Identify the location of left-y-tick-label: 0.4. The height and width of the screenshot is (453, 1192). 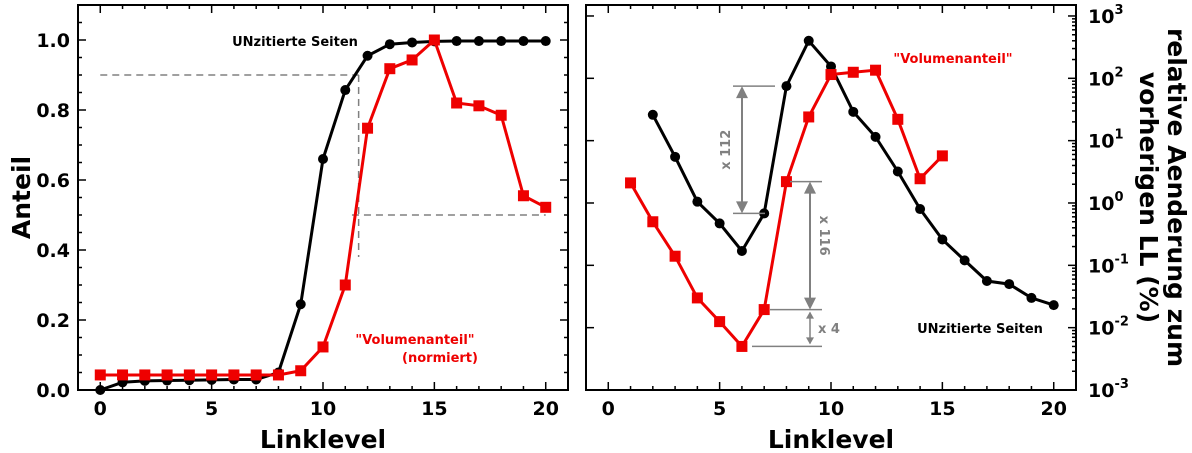
(53, 251).